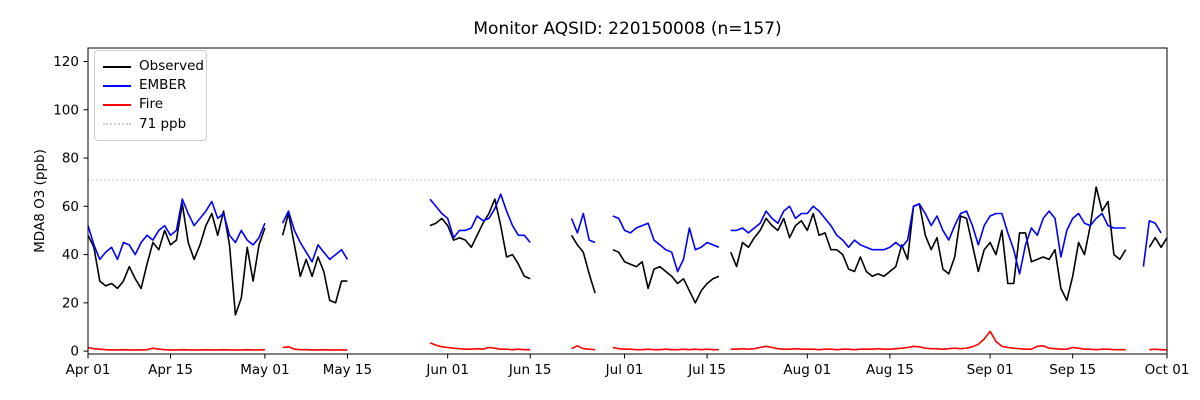 The height and width of the screenshot is (400, 1200). I want to click on y-tick-label: 60, so click(70, 207).